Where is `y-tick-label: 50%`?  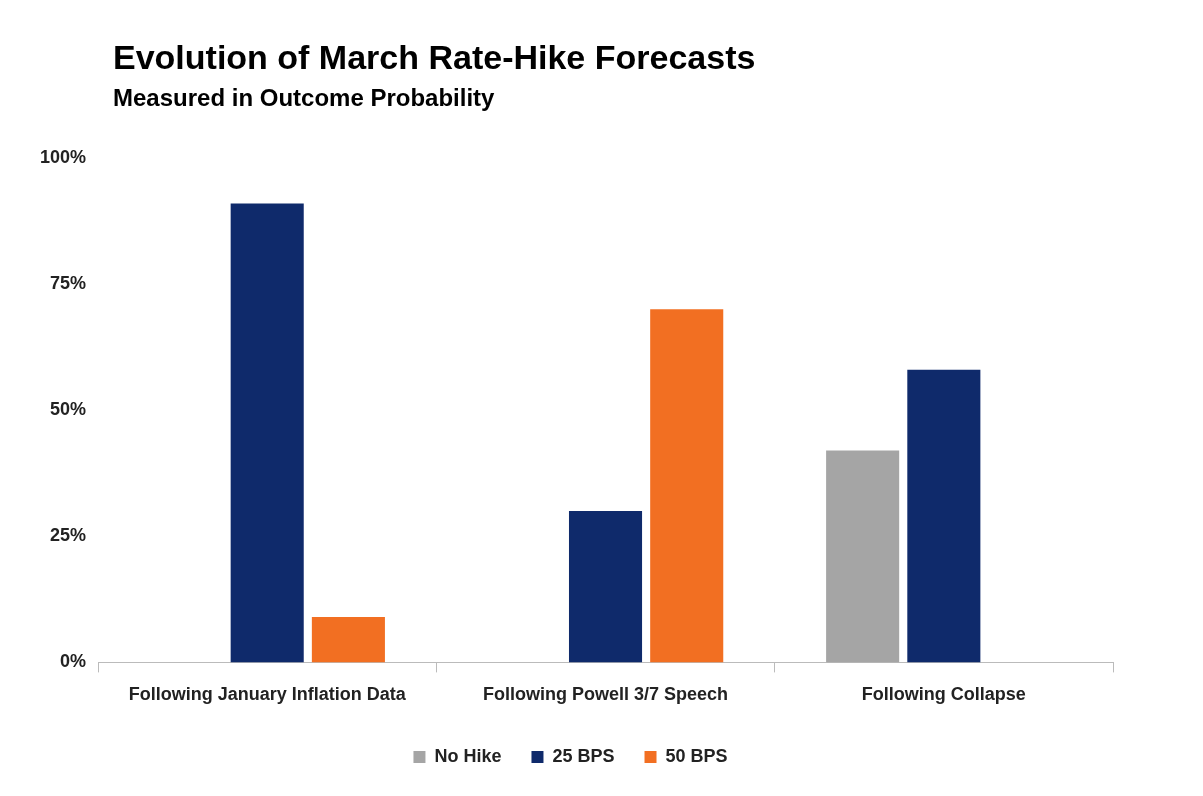
y-tick-label: 50% is located at coordinates (68, 409).